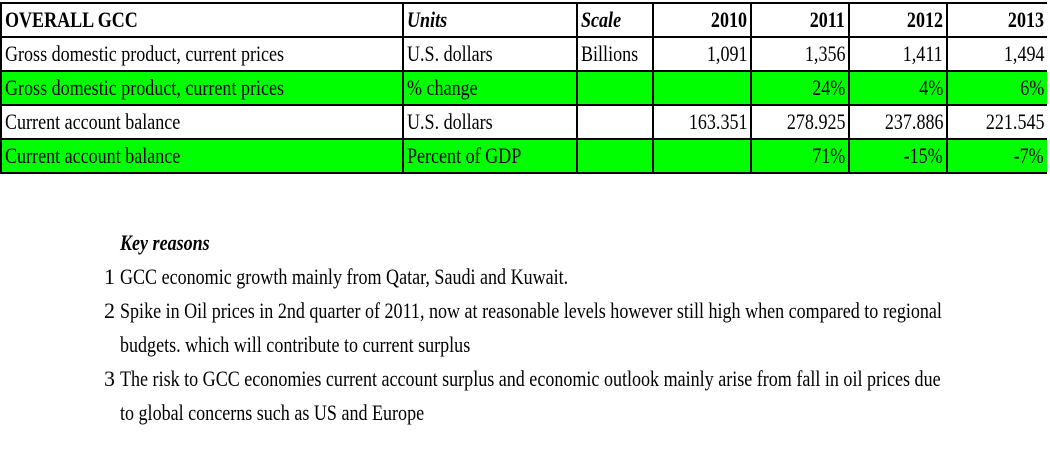 This screenshot has width=1050, height=476. Describe the element at coordinates (728, 19) in the screenshot. I see `header-year-2010: 2010` at that location.